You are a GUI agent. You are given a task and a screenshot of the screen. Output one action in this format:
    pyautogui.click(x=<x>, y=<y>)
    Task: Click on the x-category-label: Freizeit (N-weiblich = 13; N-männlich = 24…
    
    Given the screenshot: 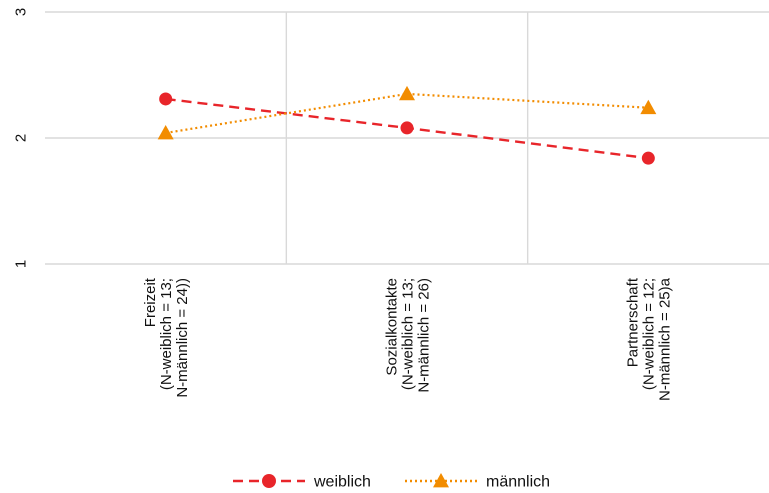 What is the action you would take?
    pyautogui.click(x=166, y=337)
    